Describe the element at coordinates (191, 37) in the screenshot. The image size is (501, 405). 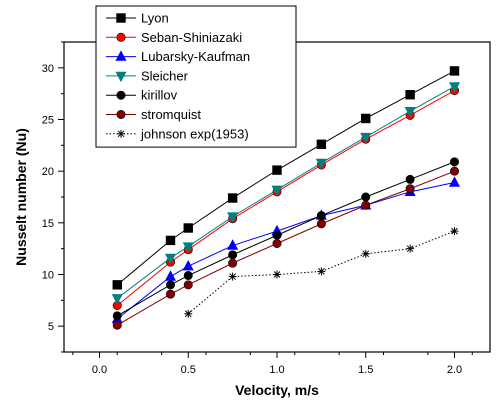
I see `legend-label: Seban-Shiniazaki` at that location.